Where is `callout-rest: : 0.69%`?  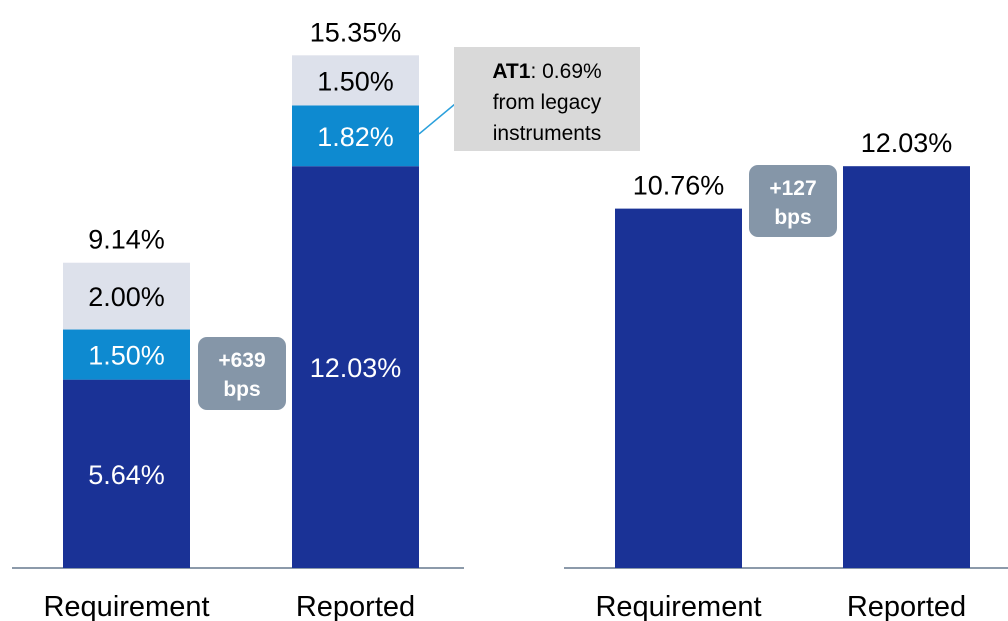 callout-rest: : 0.69% is located at coordinates (565, 71).